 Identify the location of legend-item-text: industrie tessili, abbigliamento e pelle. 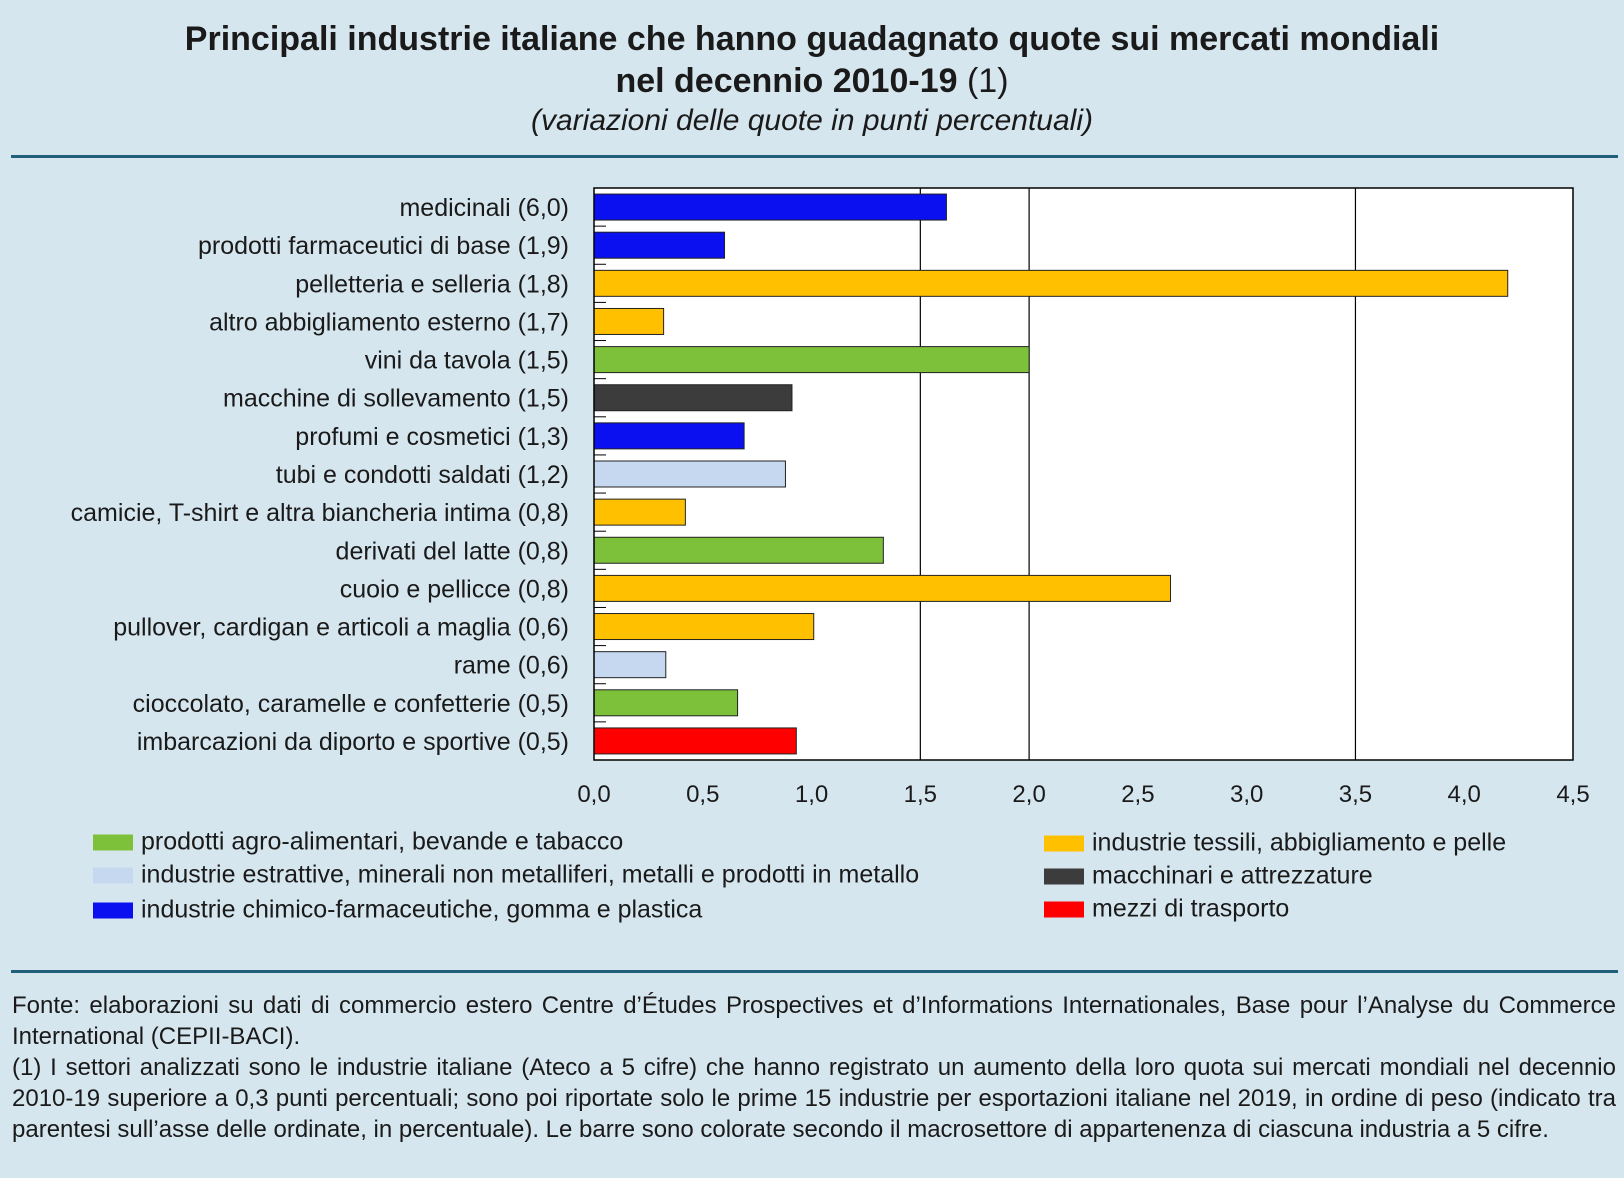
(1275, 843).